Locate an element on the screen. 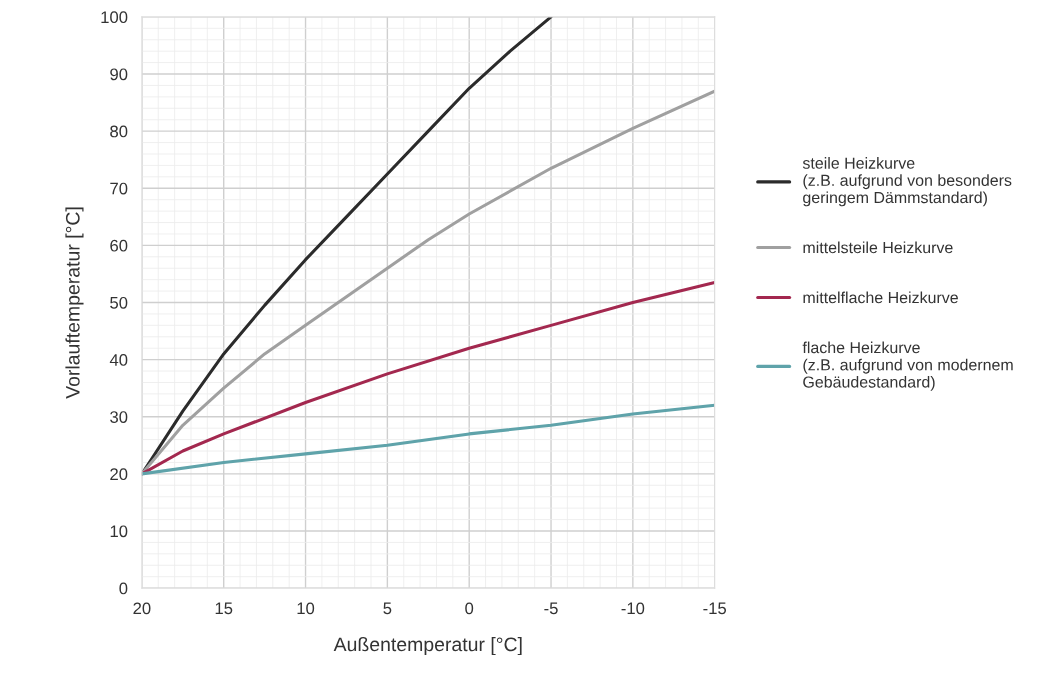  legend-label: mittelflache Heizkurve is located at coordinates (880, 297).